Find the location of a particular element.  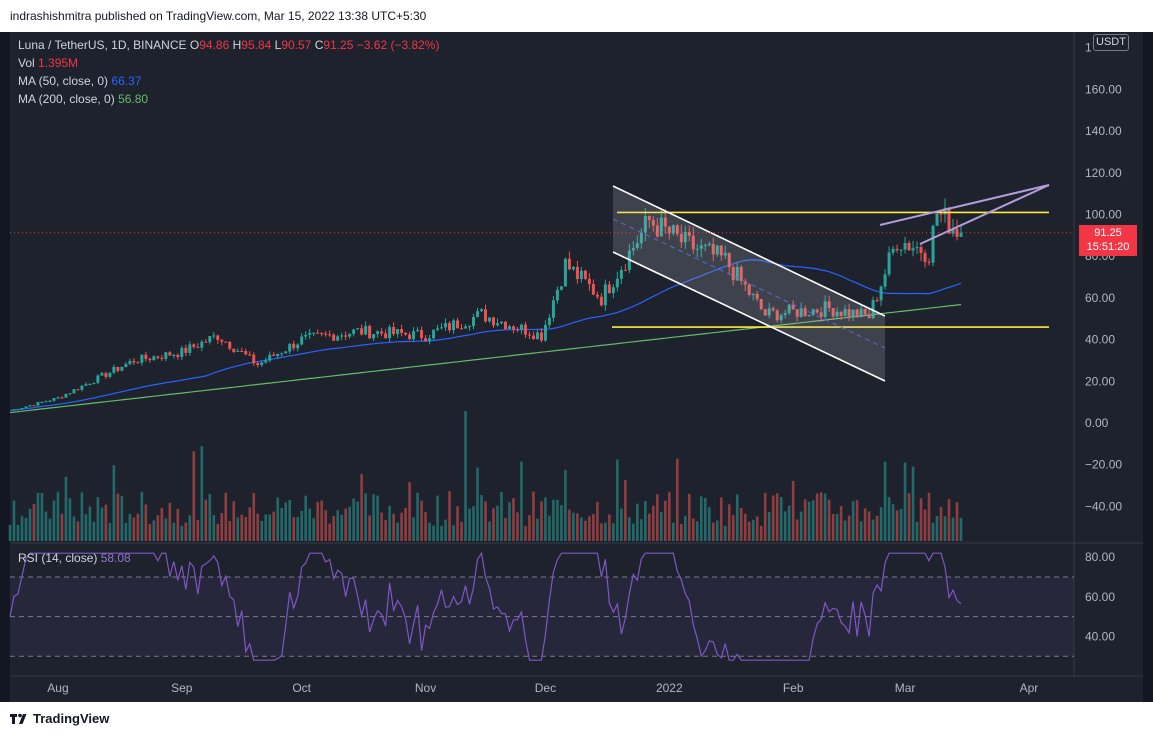

tradingview-brand: TradingView is located at coordinates (59, 718).